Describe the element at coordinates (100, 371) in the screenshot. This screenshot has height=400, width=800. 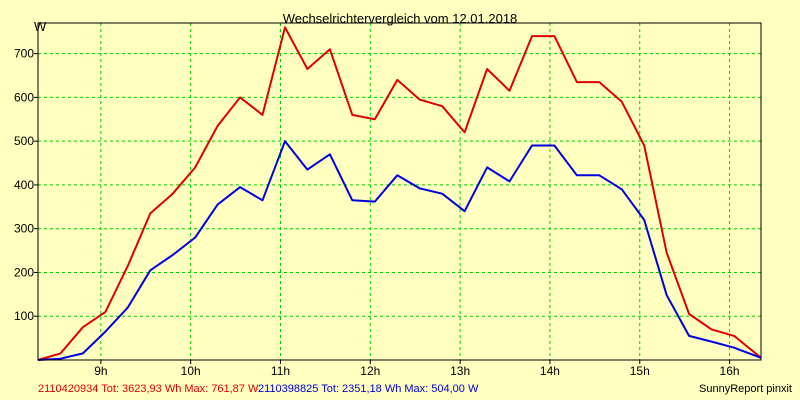
I see `x-tick-label: 9h` at that location.